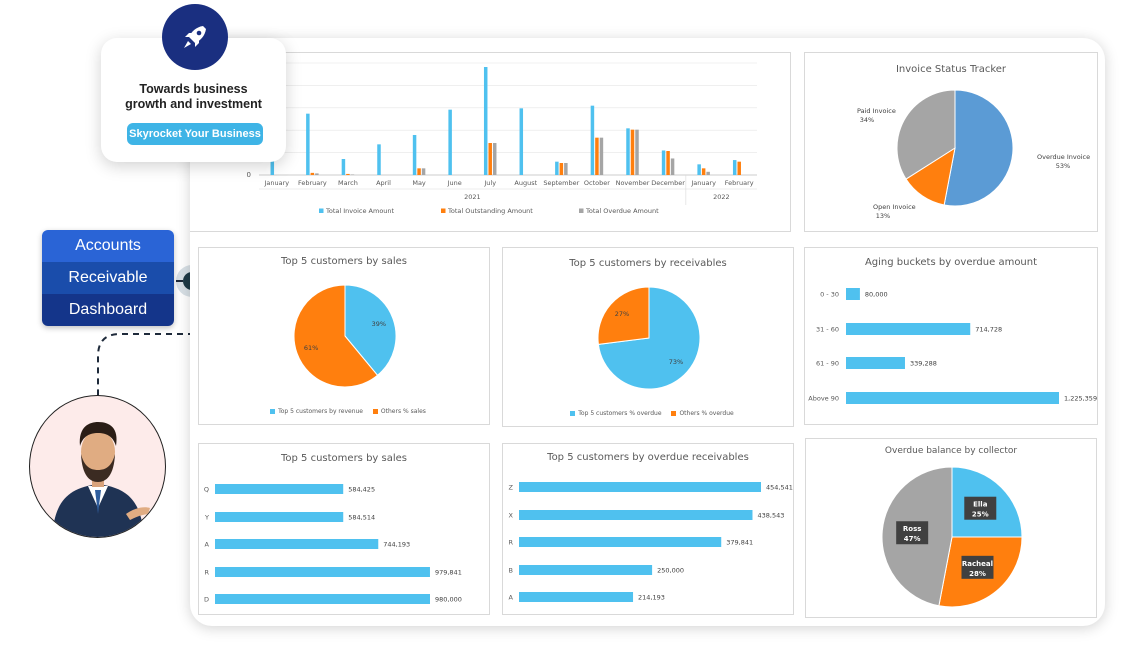 The image size is (1137, 659). I want to click on chart-title: Top 5 customers by sales, so click(344, 458).